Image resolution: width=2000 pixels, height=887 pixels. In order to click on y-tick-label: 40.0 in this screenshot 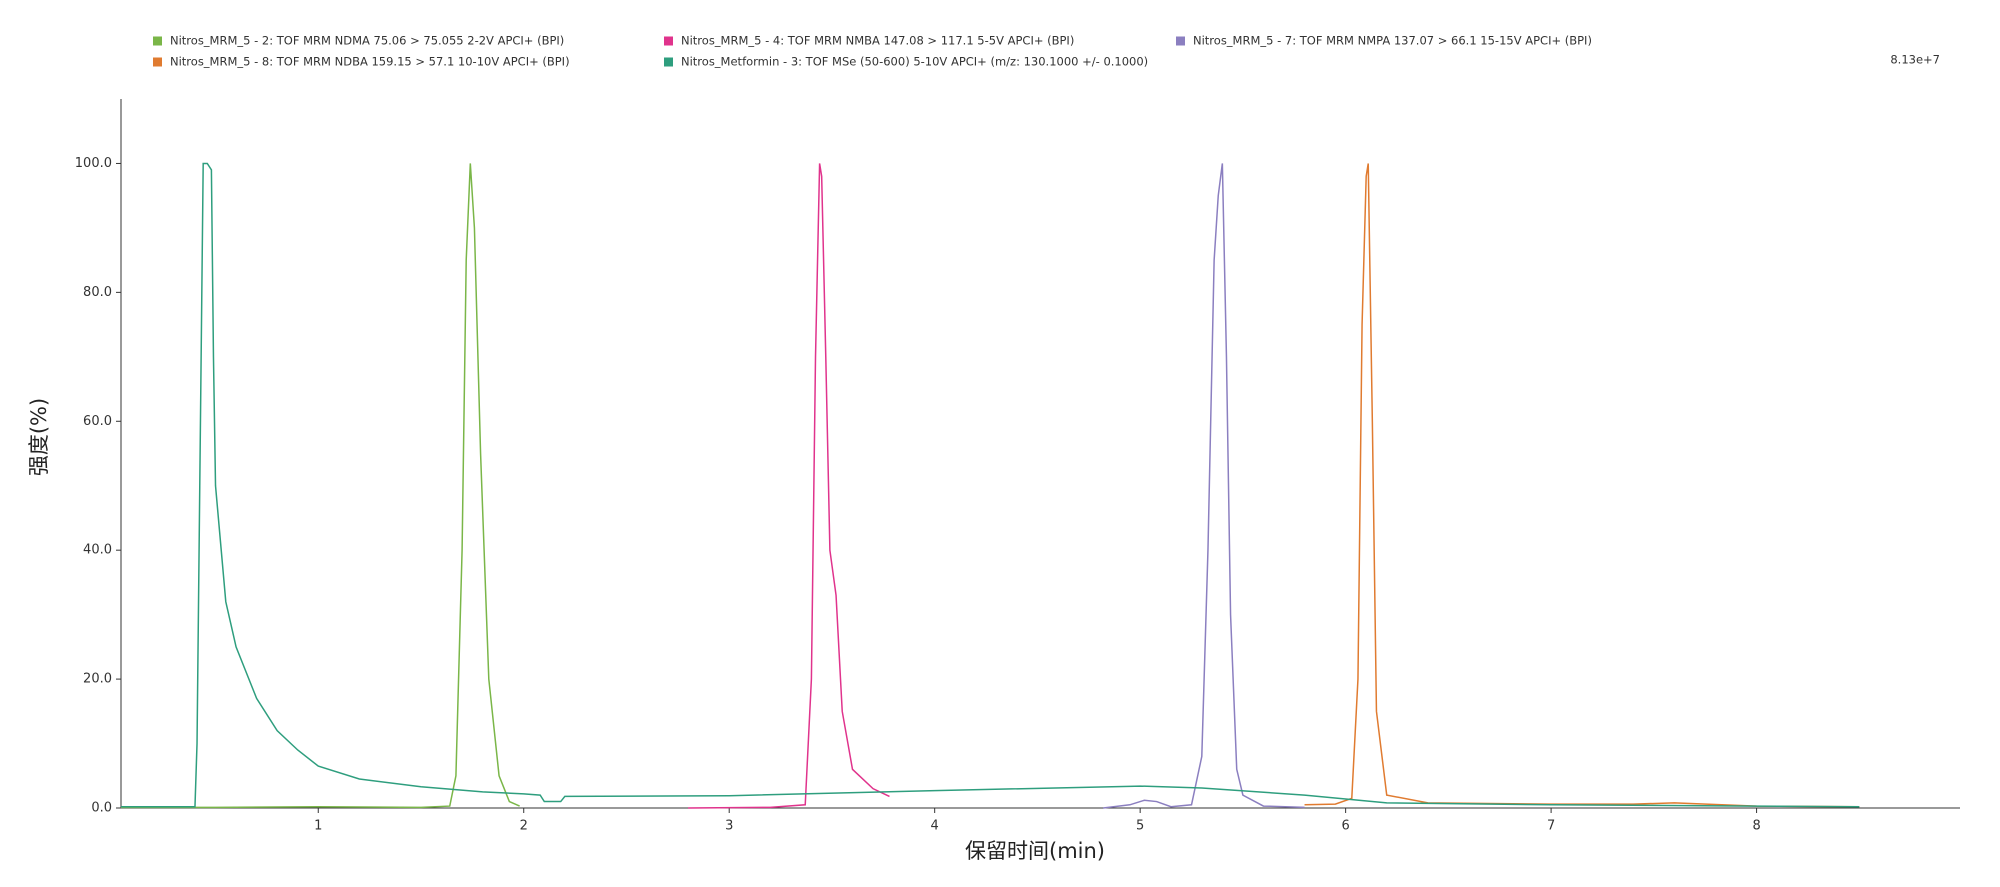, I will do `click(97, 550)`.